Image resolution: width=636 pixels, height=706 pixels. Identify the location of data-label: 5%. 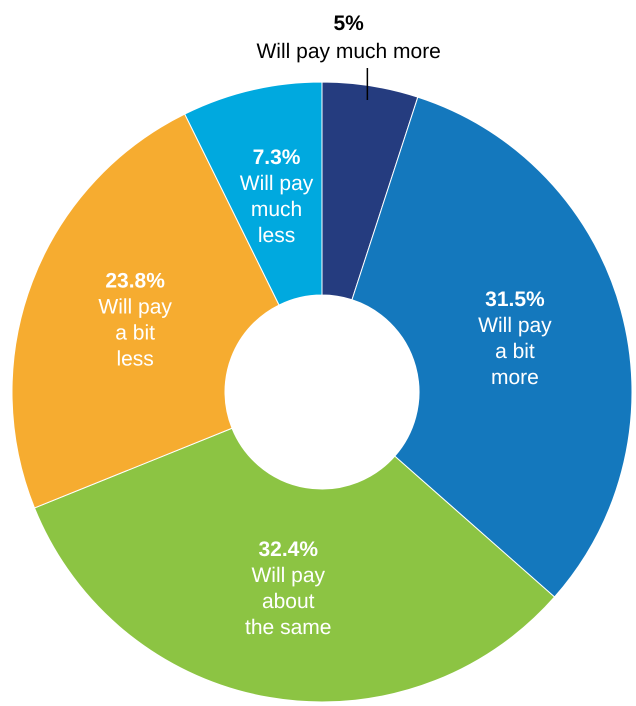
(348, 23).